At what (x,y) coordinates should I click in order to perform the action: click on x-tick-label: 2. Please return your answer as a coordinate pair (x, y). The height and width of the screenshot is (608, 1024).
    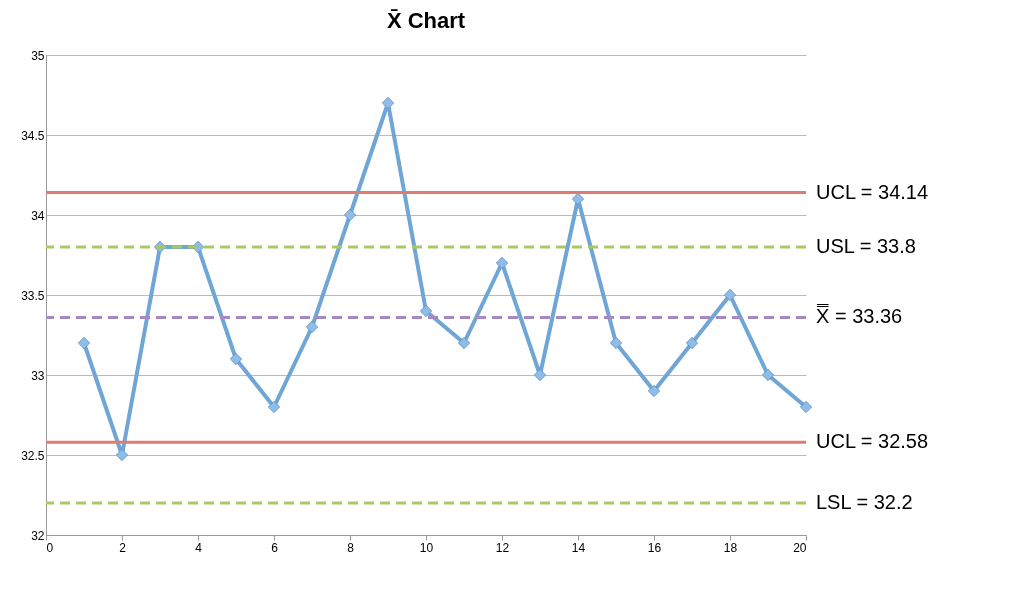
    Looking at the image, I should click on (123, 547).